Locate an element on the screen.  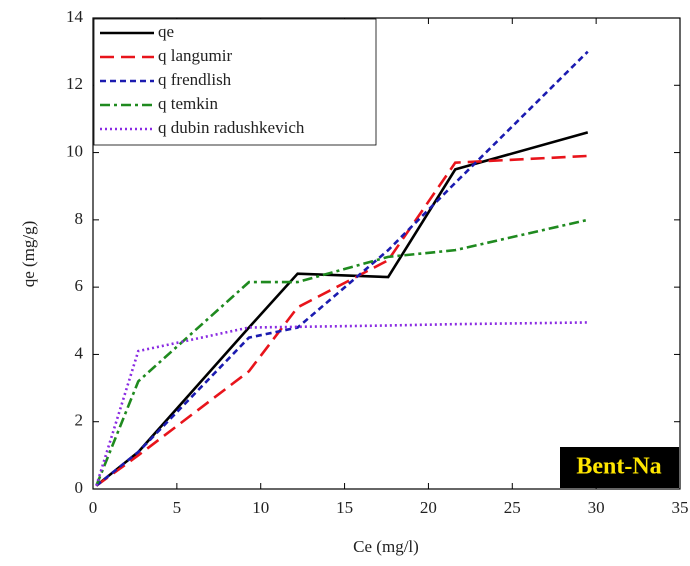
y-tick-label: 14 is located at coordinates (75, 16).